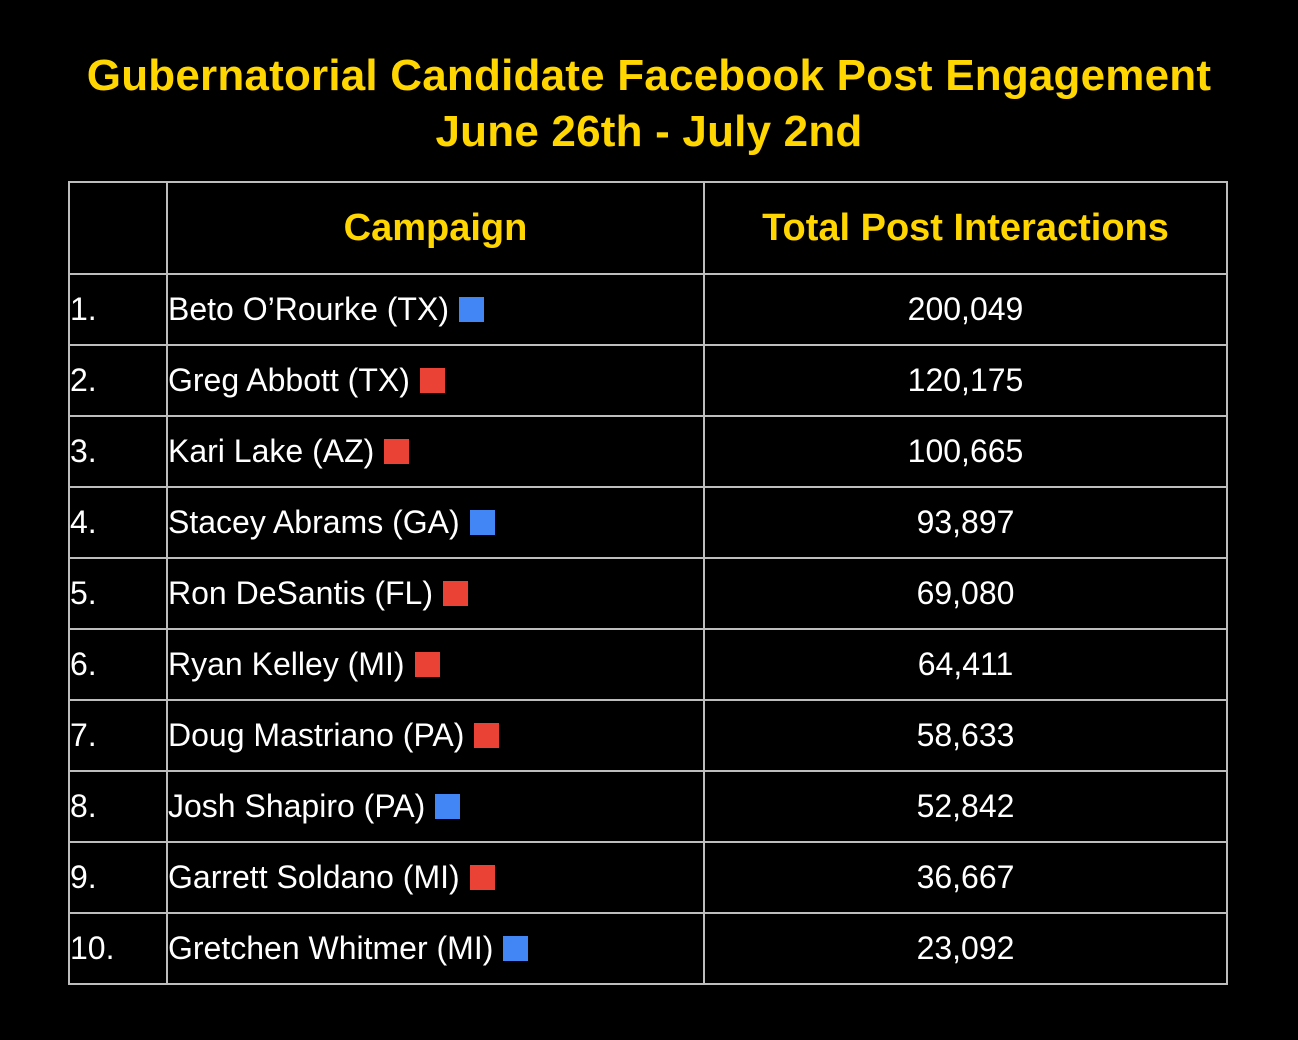  What do you see at coordinates (308, 309) in the screenshot?
I see `campaign-name: Beto O’Rourke (TX)` at bounding box center [308, 309].